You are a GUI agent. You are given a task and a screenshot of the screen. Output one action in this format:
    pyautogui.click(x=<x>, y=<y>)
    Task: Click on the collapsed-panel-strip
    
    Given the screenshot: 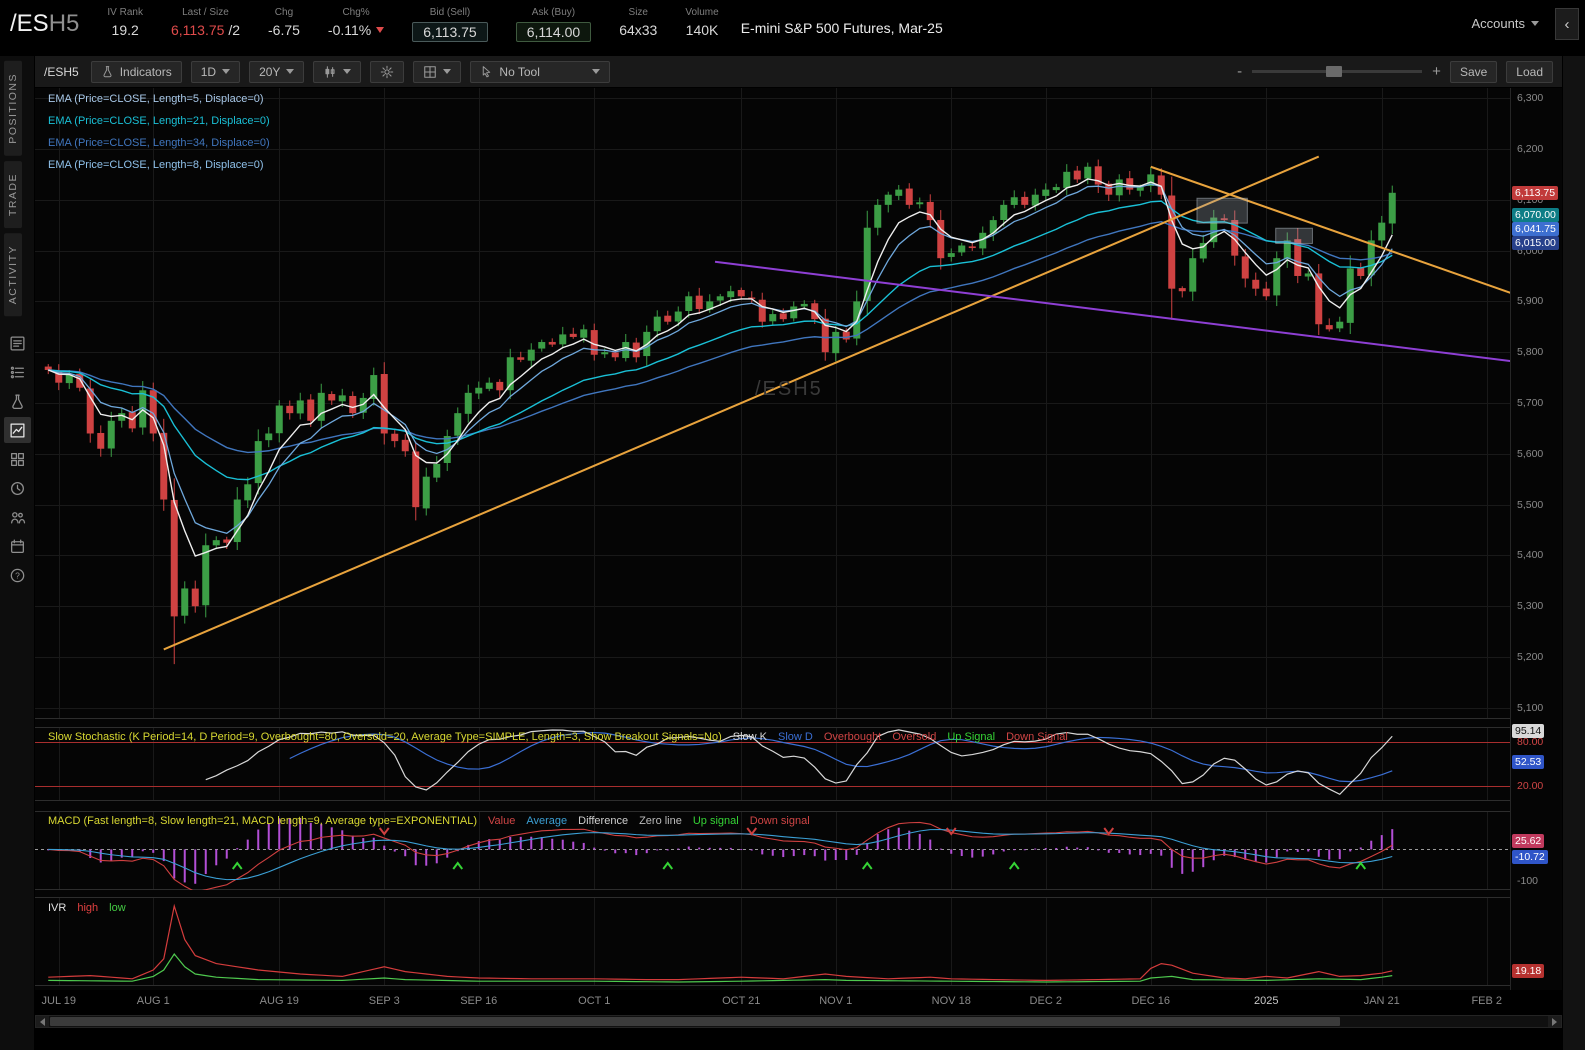 What is the action you would take?
    pyautogui.click(x=1573, y=553)
    